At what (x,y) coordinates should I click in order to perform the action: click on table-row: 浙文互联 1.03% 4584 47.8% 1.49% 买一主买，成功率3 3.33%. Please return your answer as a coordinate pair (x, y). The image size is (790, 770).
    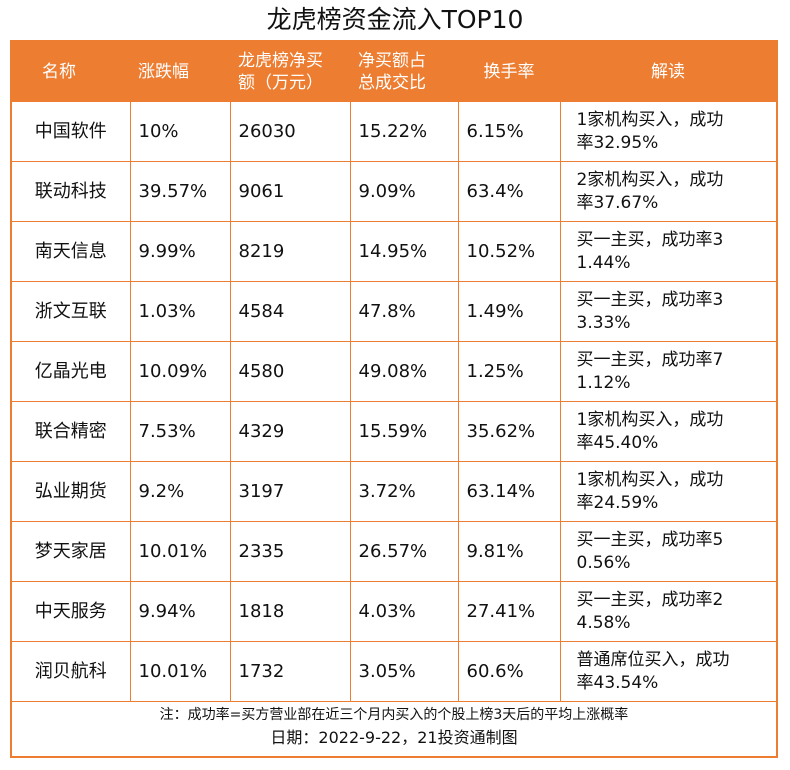
    Looking at the image, I should click on (394, 311).